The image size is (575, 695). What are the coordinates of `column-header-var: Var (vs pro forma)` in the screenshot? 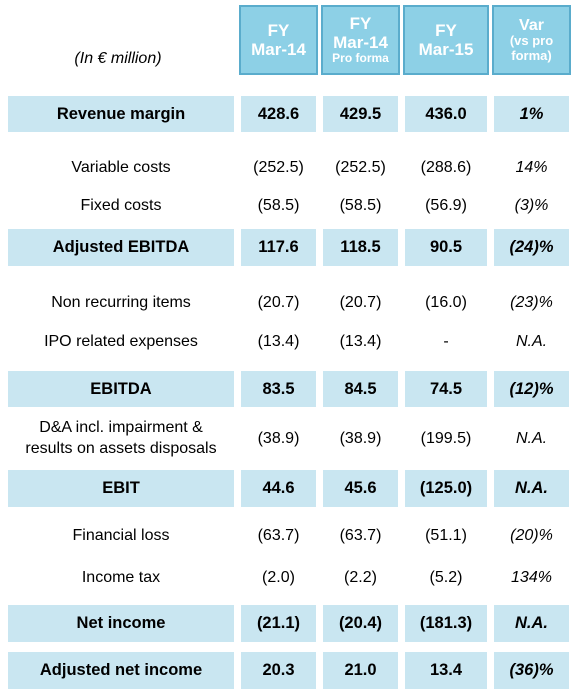 It's located at (531, 40).